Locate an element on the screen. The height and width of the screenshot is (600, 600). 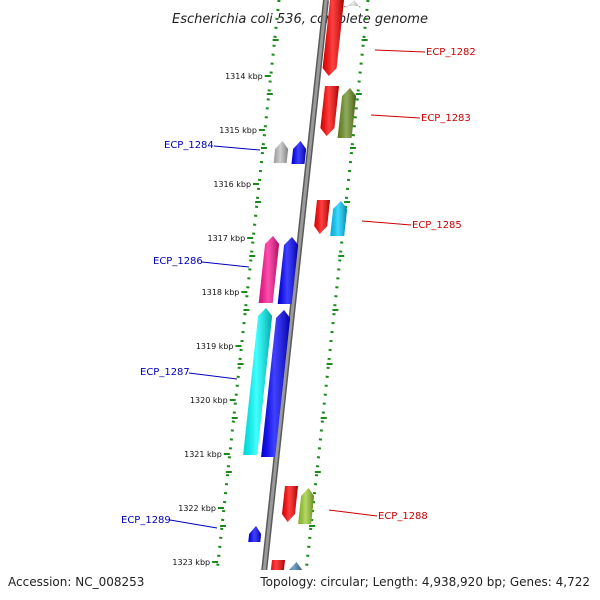
gene-arrow-top-lightgray is located at coordinates (353, 4).